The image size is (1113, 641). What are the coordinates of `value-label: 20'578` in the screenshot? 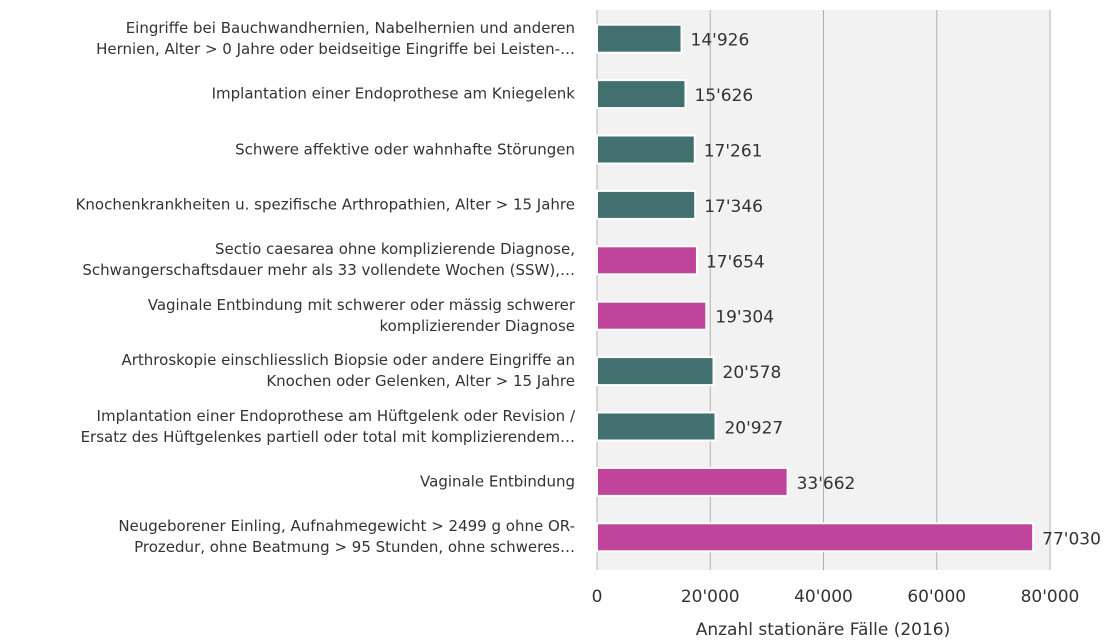 It's located at (752, 373).